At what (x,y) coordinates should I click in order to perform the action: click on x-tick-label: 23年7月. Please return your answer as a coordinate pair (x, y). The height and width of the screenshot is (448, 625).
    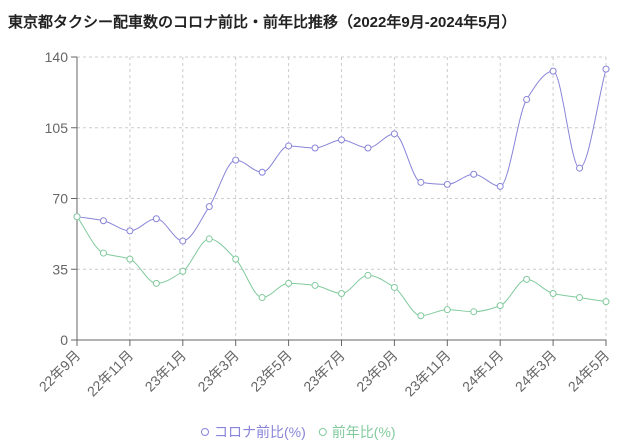
    Looking at the image, I should click on (324, 371).